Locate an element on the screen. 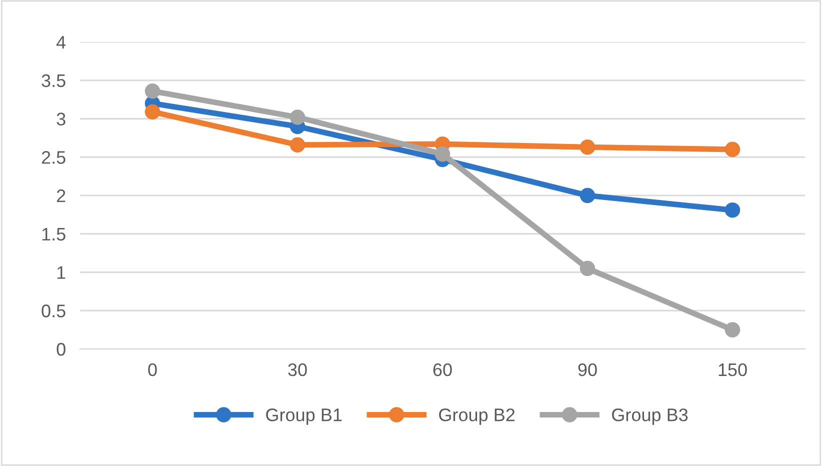  y-tick-label: 0 is located at coordinates (61, 349).